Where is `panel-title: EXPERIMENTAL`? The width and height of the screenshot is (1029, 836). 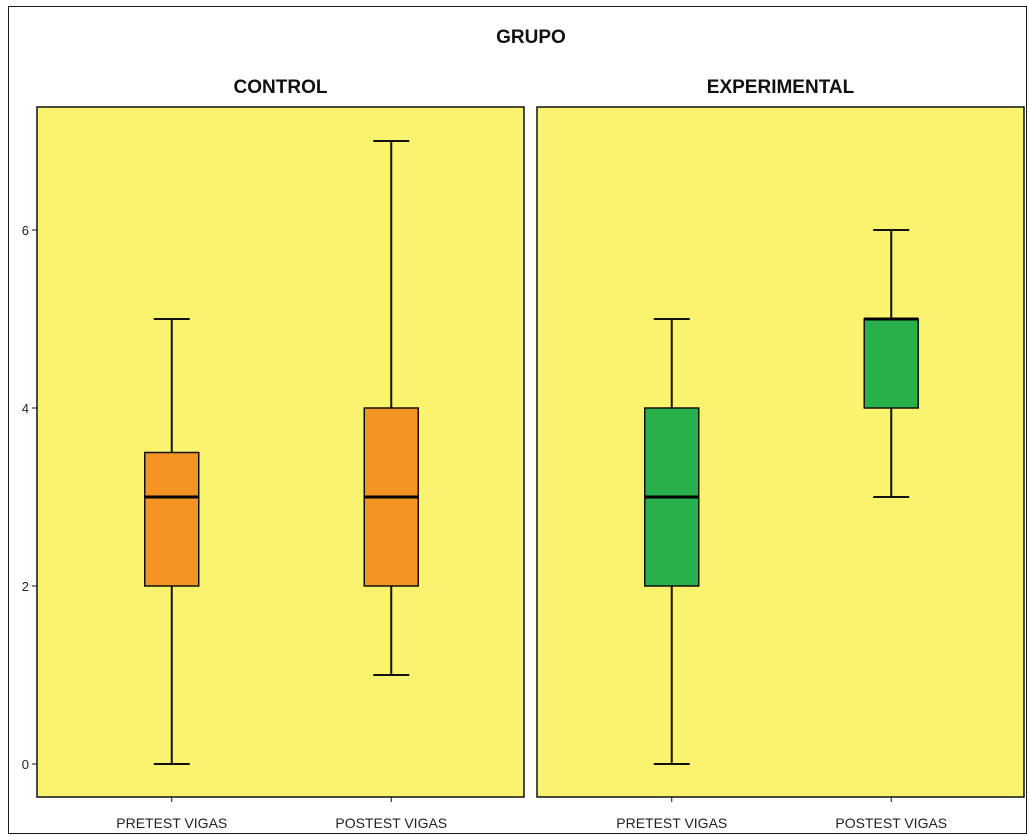 panel-title: EXPERIMENTAL is located at coordinates (781, 87).